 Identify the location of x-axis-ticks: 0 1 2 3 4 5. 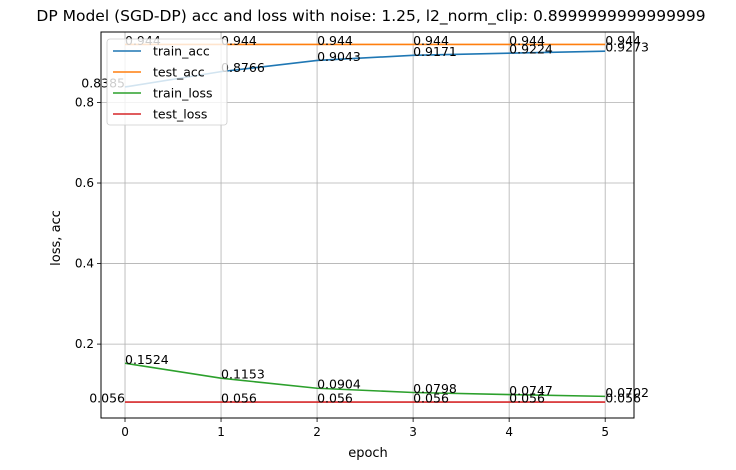
(365, 428).